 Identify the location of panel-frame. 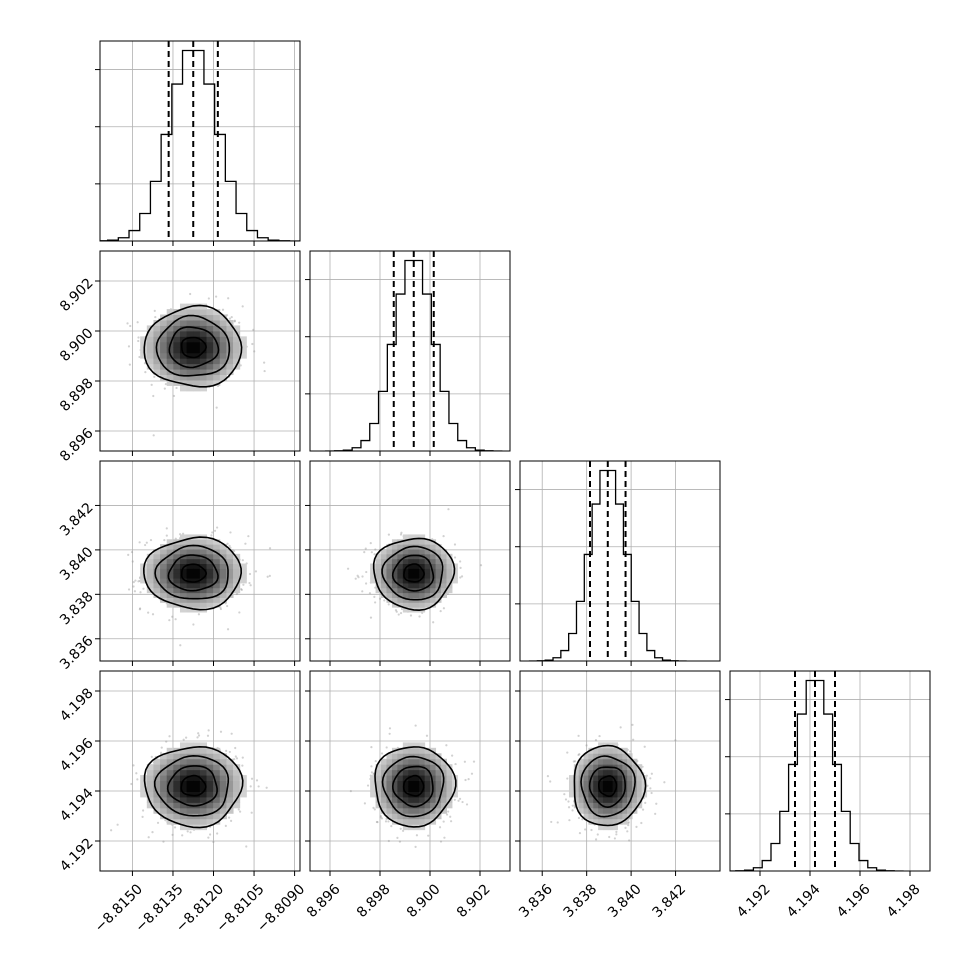
(200, 771).